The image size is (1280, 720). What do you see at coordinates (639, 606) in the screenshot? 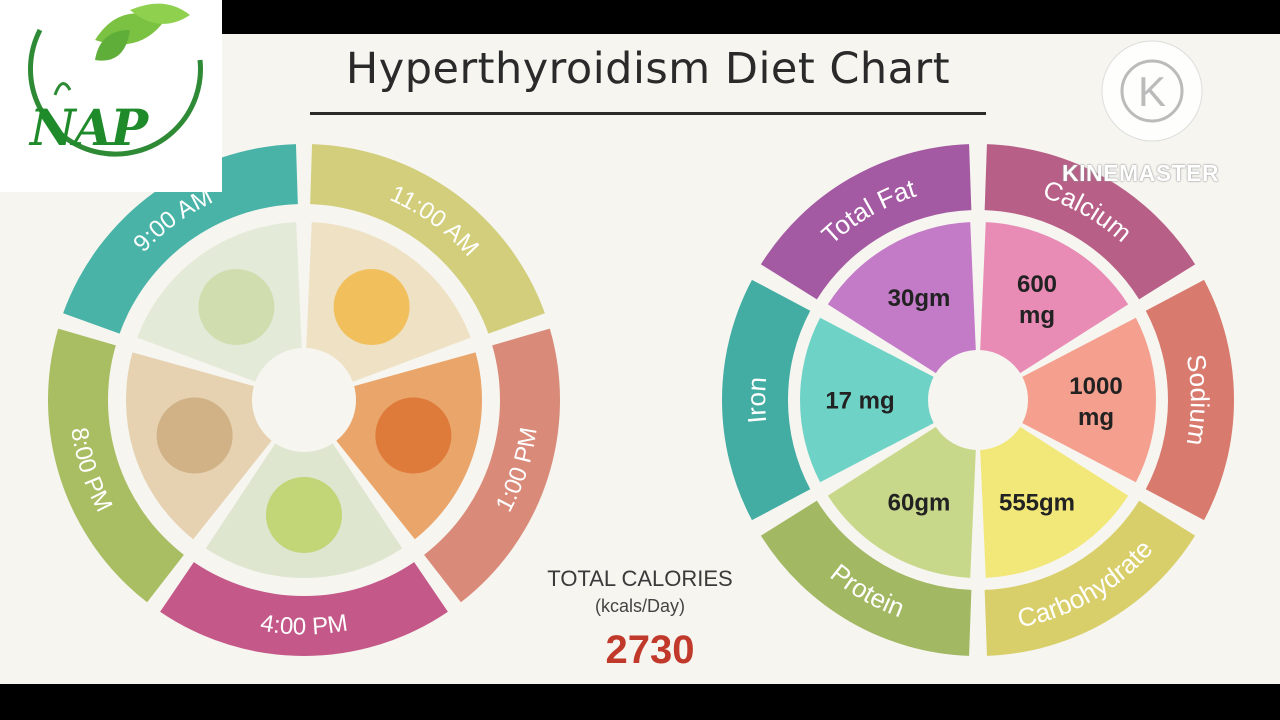
I see `total-calories-unit: (kcals/Day)` at bounding box center [639, 606].